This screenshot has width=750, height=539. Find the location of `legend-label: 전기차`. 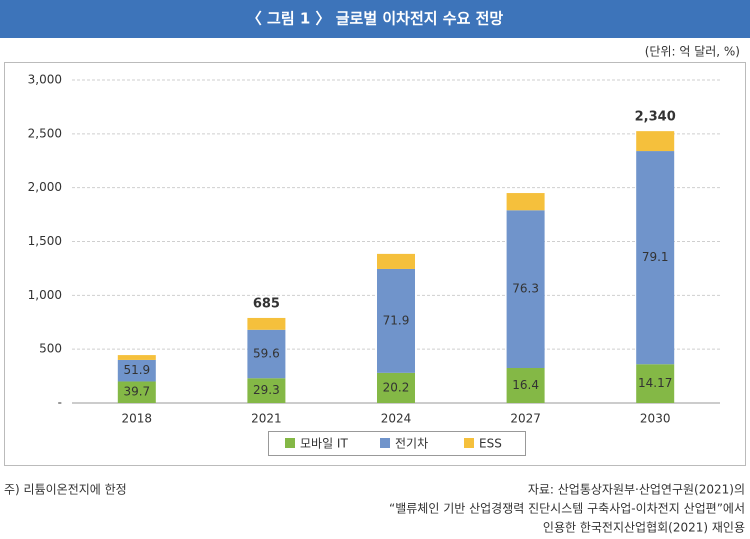

legend-label: 전기차 is located at coordinates (411, 444).